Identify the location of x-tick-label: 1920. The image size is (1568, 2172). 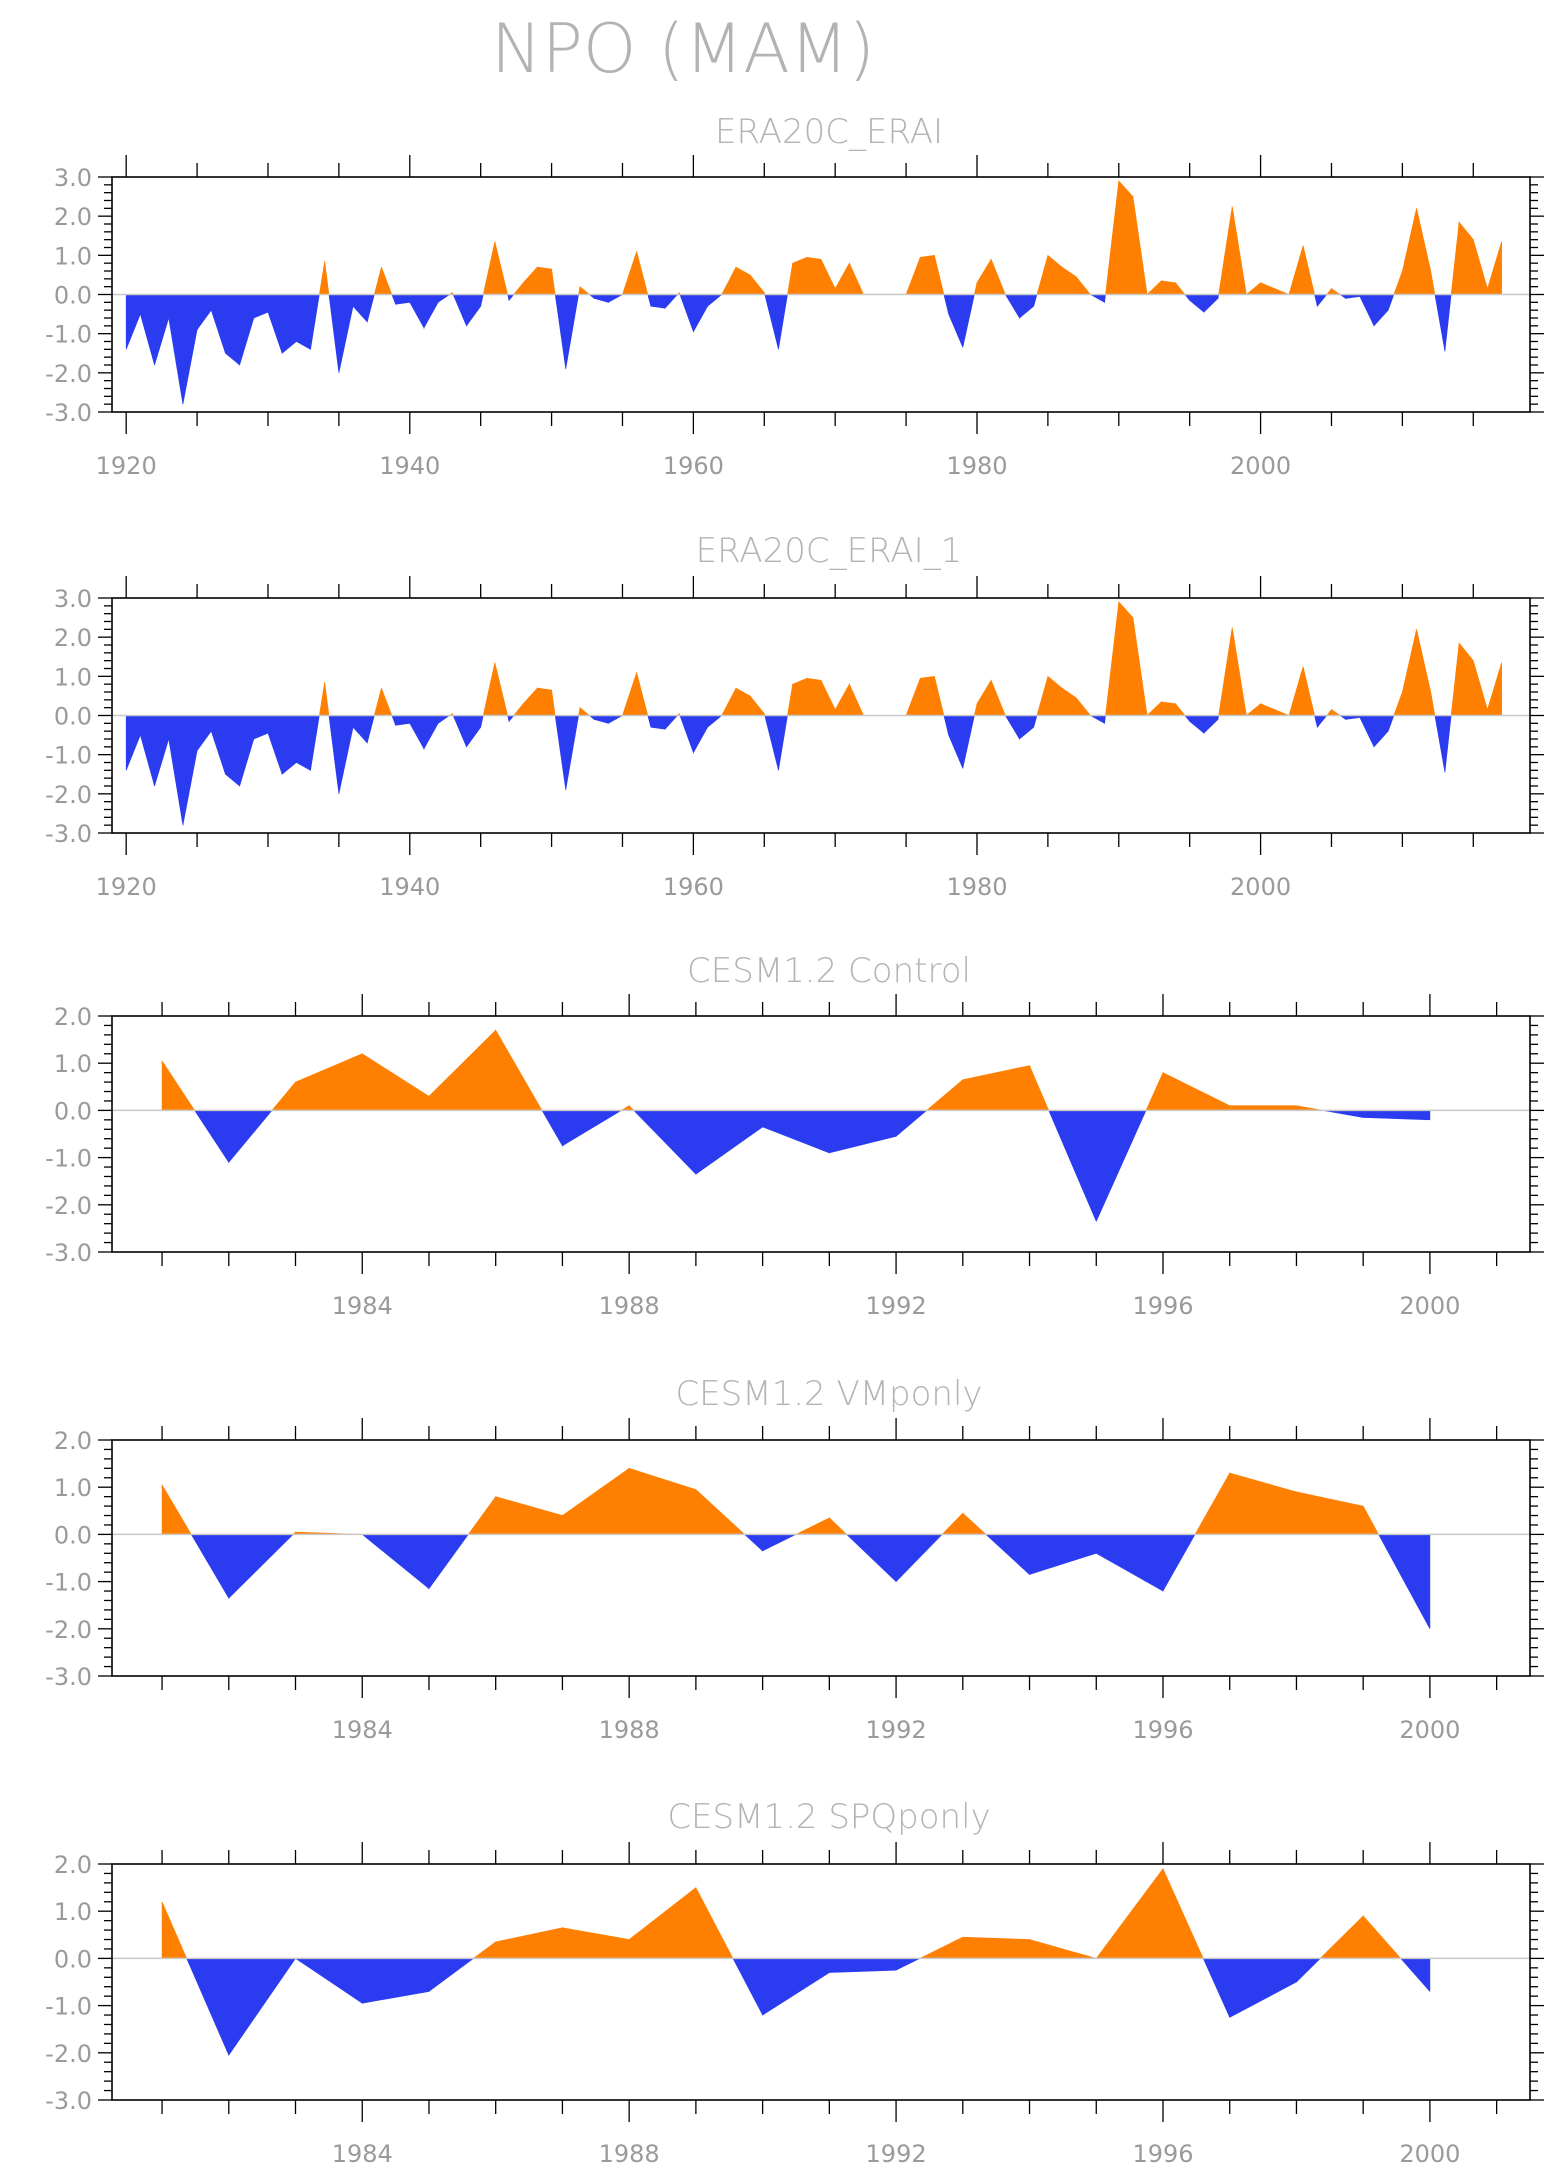
(126, 466).